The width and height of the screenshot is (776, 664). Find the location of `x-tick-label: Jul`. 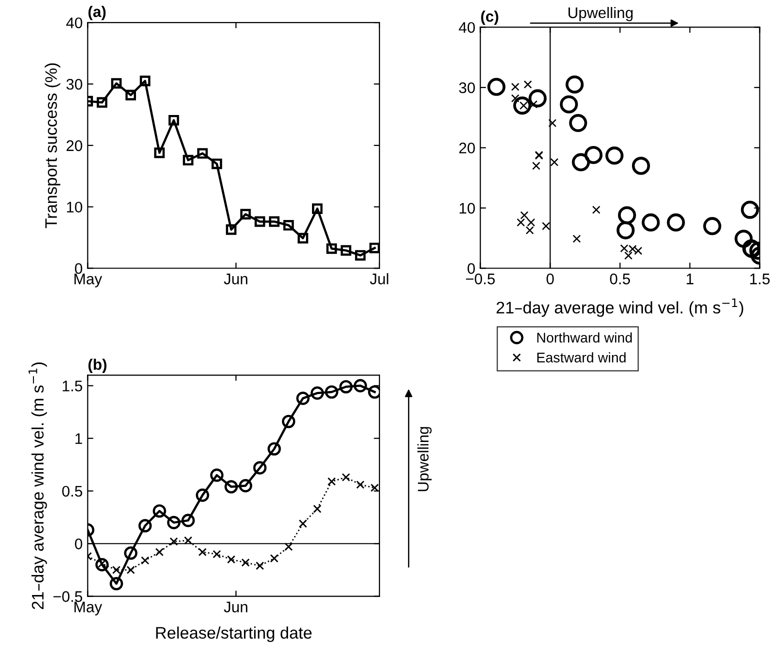

x-tick-label: Jul is located at coordinates (379, 278).